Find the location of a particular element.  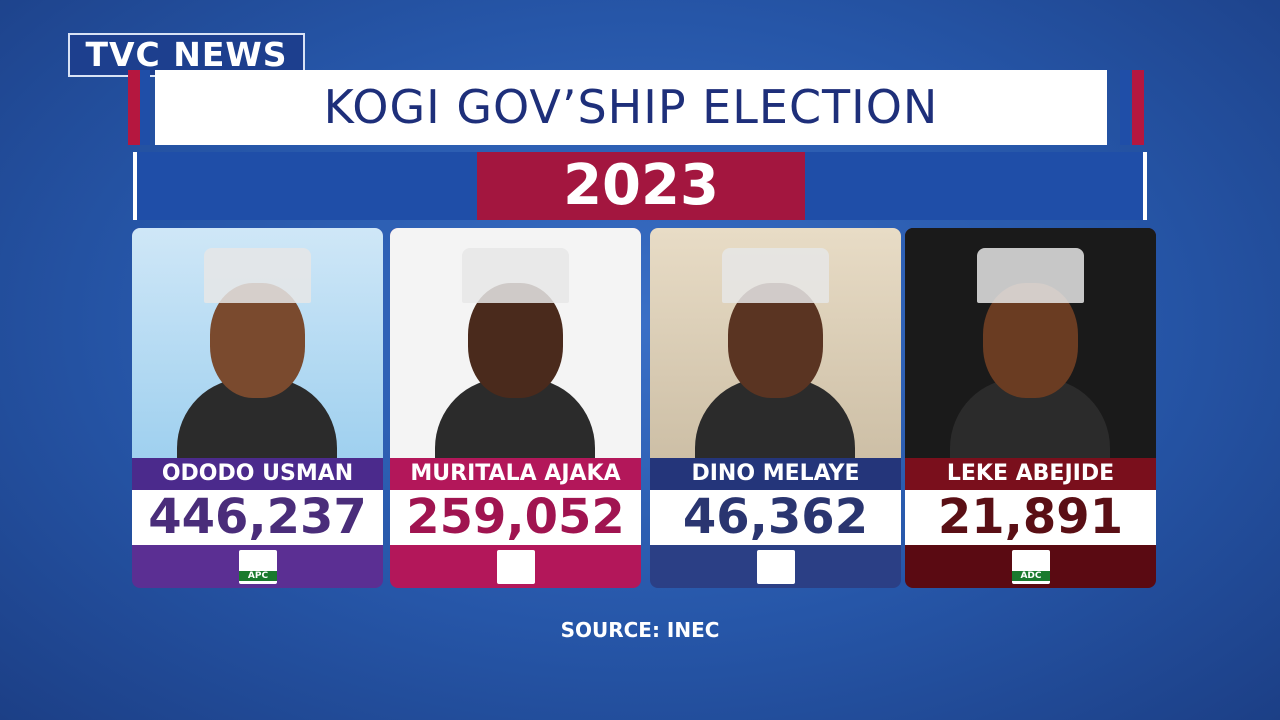

candidate-votes: 446,237 is located at coordinates (257, 517).